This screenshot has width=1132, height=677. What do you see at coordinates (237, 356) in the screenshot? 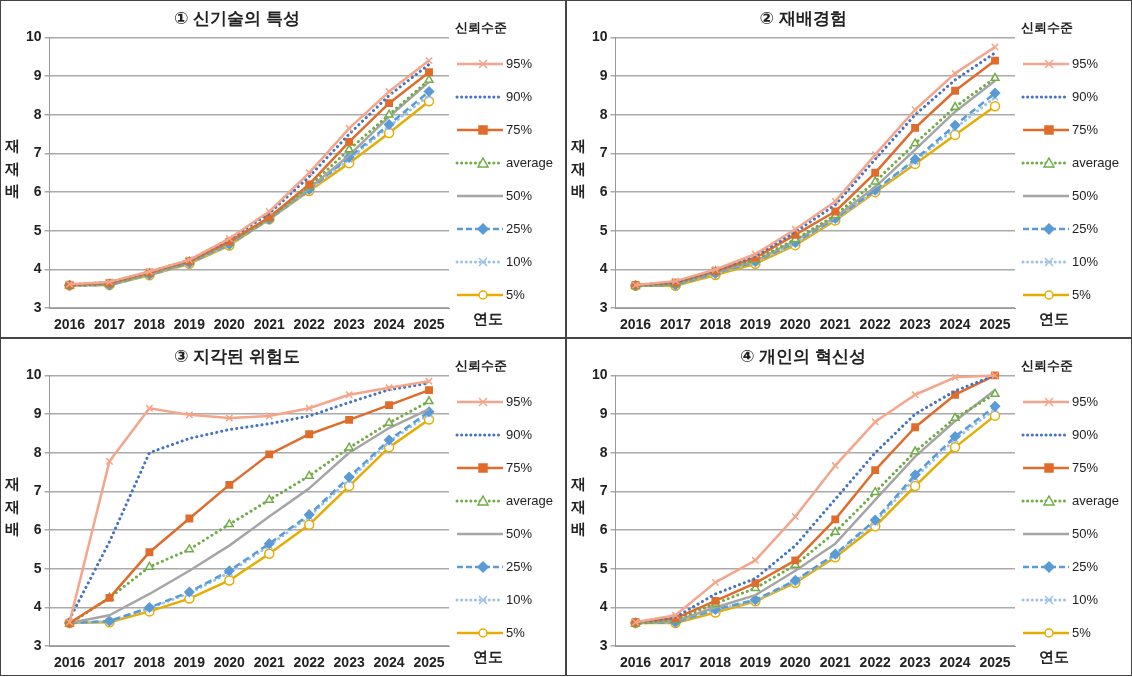
I see `chart-title: ③ 지각된 위험도` at bounding box center [237, 356].